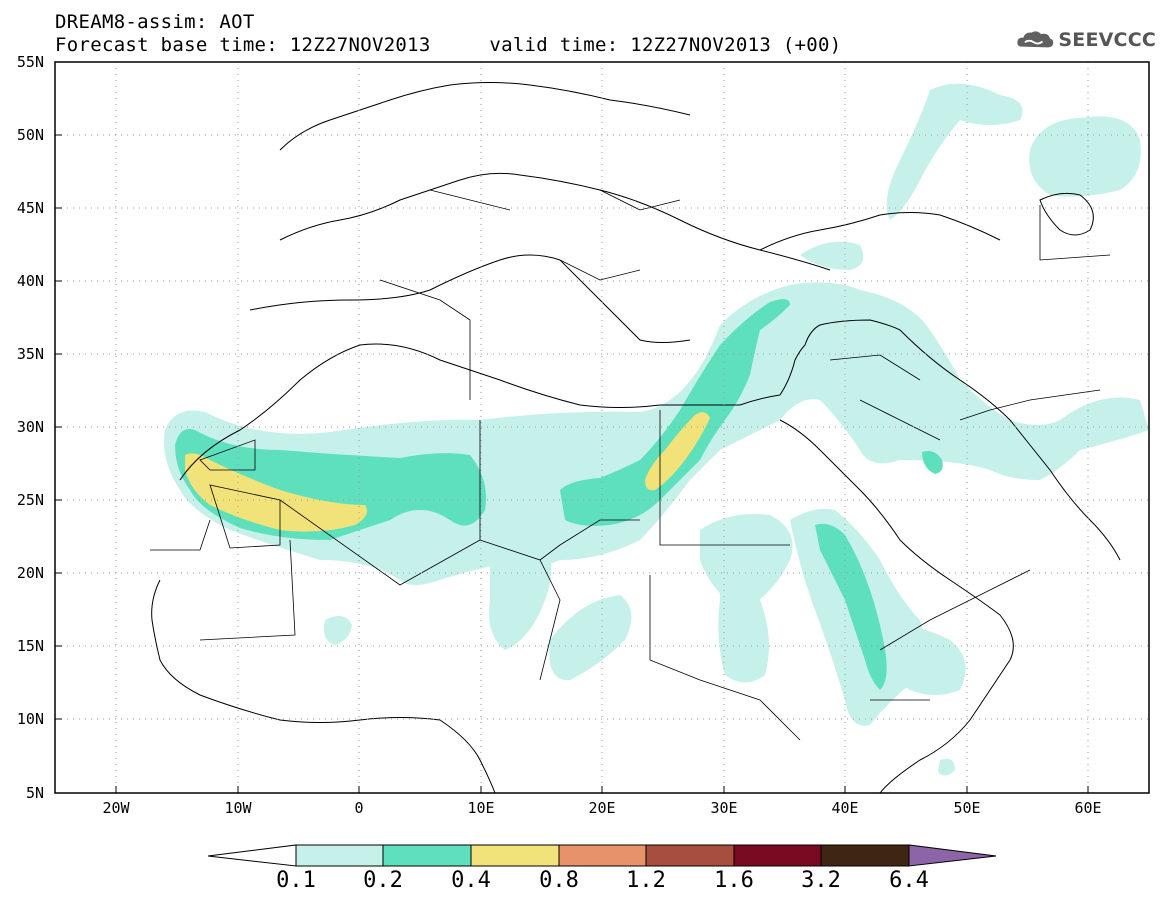 Image resolution: width=1165 pixels, height=905 pixels. I want to click on lat-label: 20N, so click(30, 573).